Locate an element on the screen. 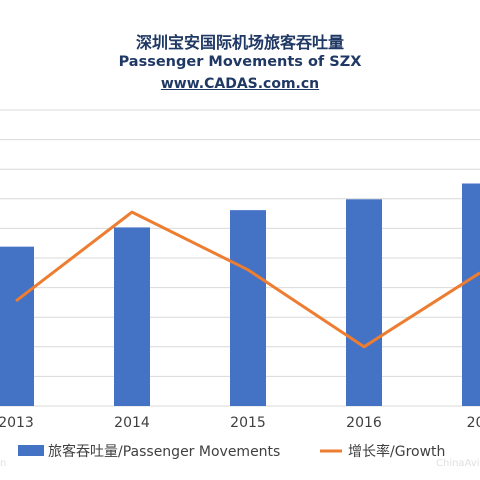 Image resolution: width=480 pixels, height=480 pixels. bar-2013 is located at coordinates (17, 326).